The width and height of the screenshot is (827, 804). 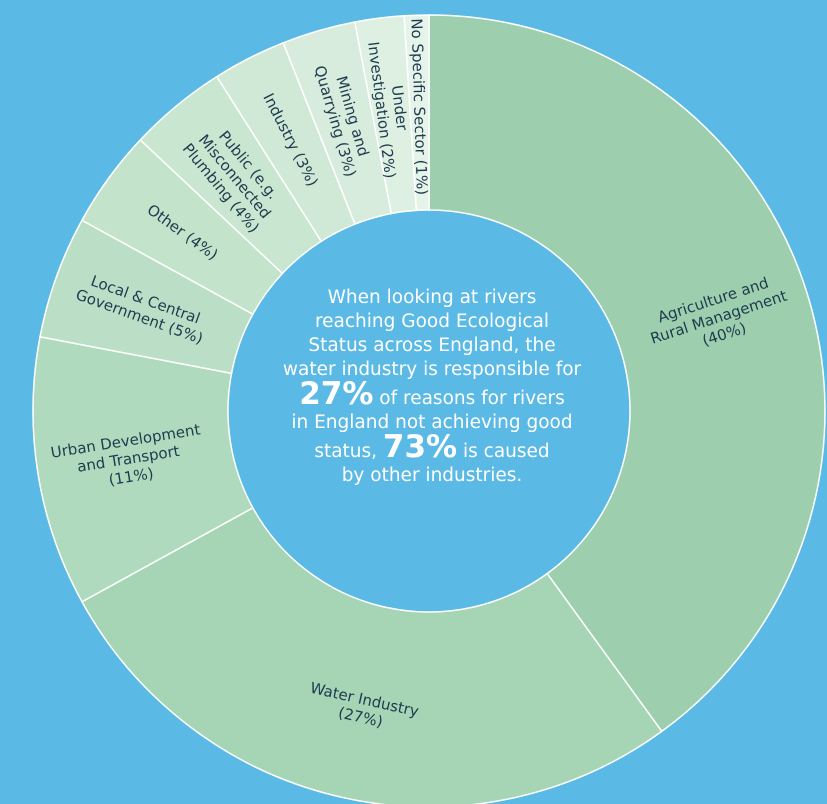 I want to click on center-line-7-post: is caused, so click(x=503, y=451).